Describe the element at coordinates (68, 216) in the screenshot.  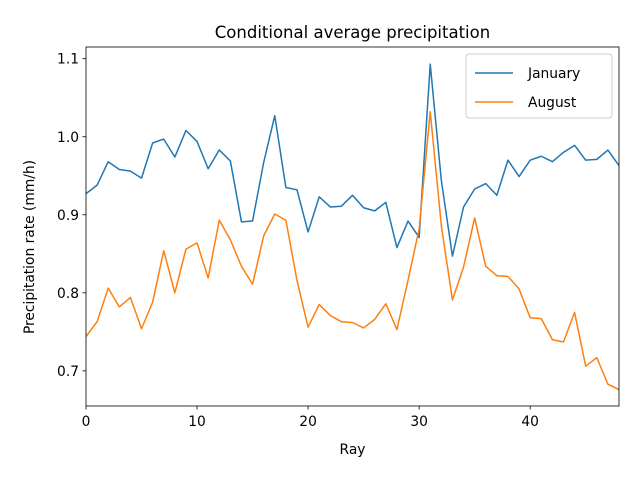
I see `y-tick-label: 0.9` at that location.